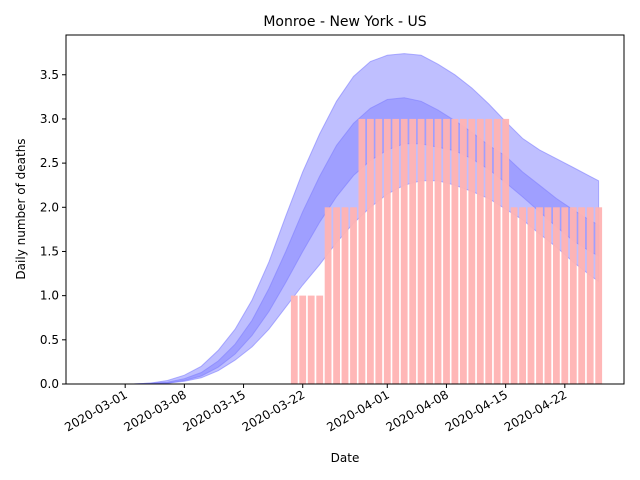  Describe the element at coordinates (49, 163) in the screenshot. I see `y-tick-label: 2.5` at that location.